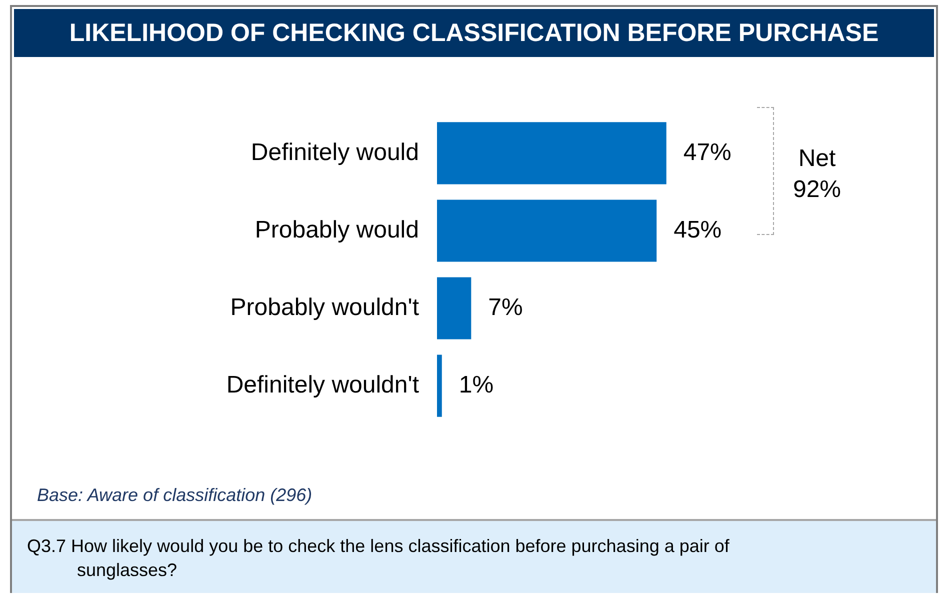 Image resolution: width=942 pixels, height=594 pixels. What do you see at coordinates (707, 152) in the screenshot?
I see `data-label: 47%` at bounding box center [707, 152].